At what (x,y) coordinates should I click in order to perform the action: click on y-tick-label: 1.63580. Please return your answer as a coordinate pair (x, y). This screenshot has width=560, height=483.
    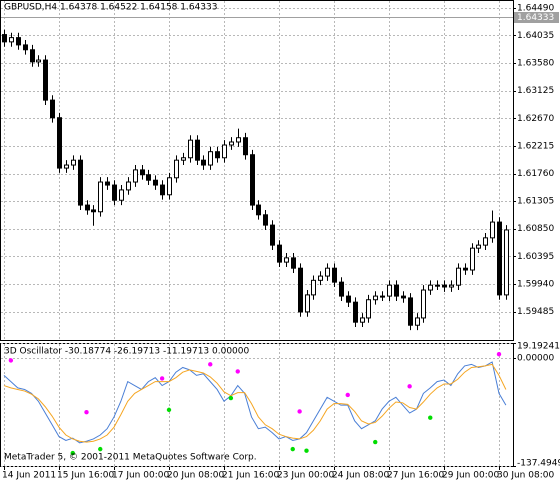
    Looking at the image, I should click on (535, 64).